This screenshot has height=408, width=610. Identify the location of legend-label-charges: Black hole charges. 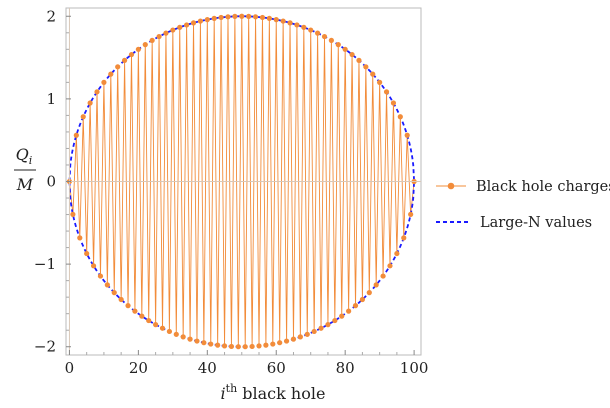
(543, 187).